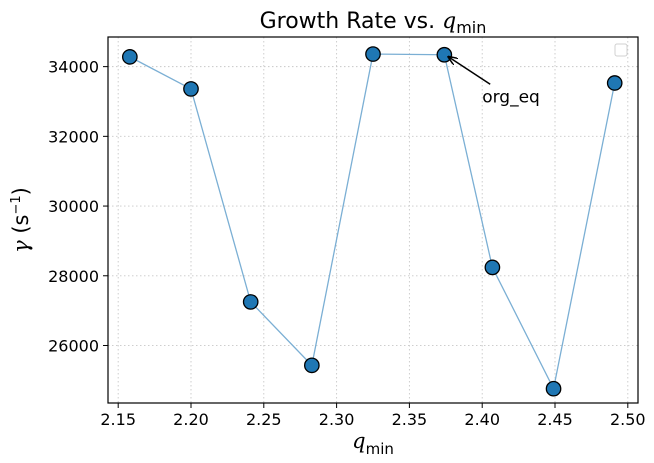 This screenshot has width=654, height=463. What do you see at coordinates (621, 50) in the screenshot?
I see `legend-box` at bounding box center [621, 50].